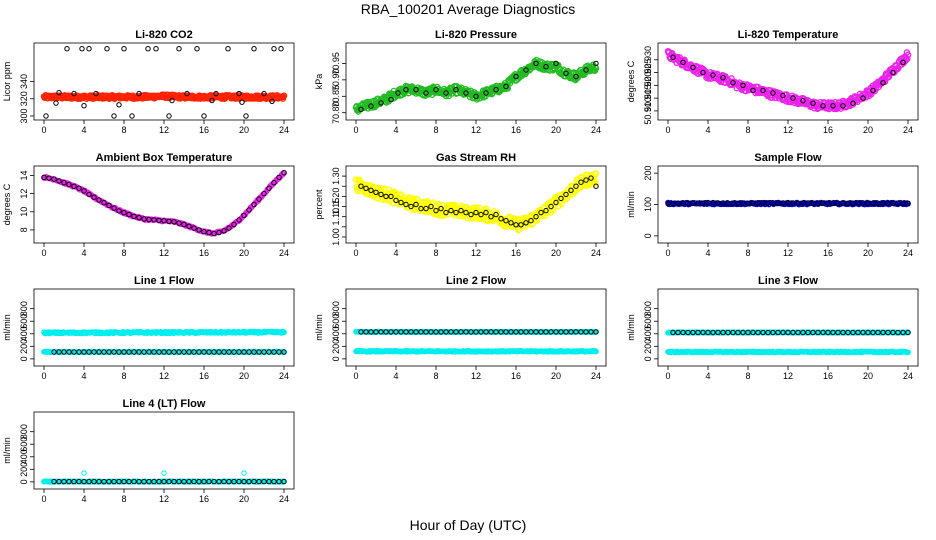  What do you see at coordinates (788, 35) in the screenshot?
I see `panel-title: Li-820 Temperature` at bounding box center [788, 35].